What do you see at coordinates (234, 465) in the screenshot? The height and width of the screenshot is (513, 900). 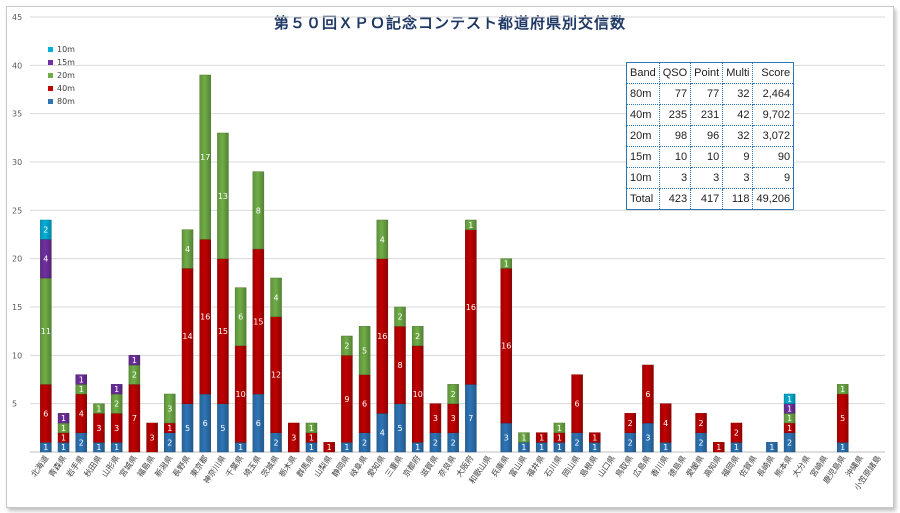 I see `x-tick-label: 千葉県` at bounding box center [234, 465].